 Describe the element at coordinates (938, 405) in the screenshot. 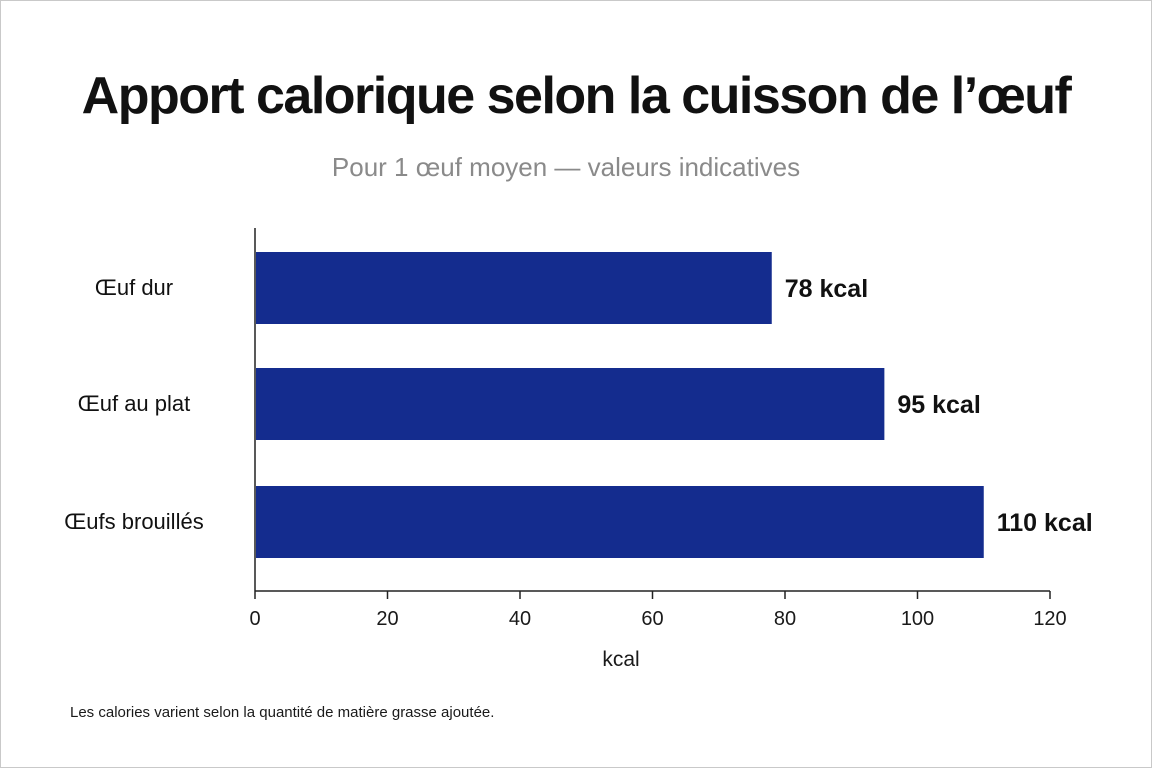

I see `data-label: 95 kcal` at that location.